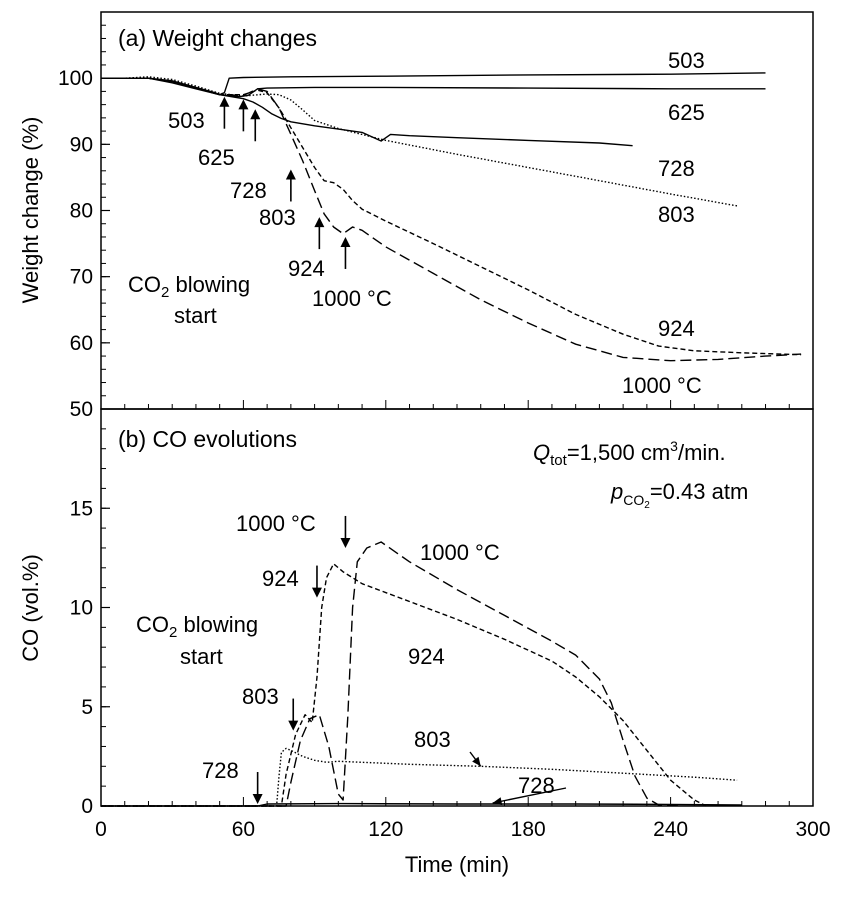  What do you see at coordinates (432, 739) in the screenshot?
I see `label-b-803: 803` at bounding box center [432, 739].